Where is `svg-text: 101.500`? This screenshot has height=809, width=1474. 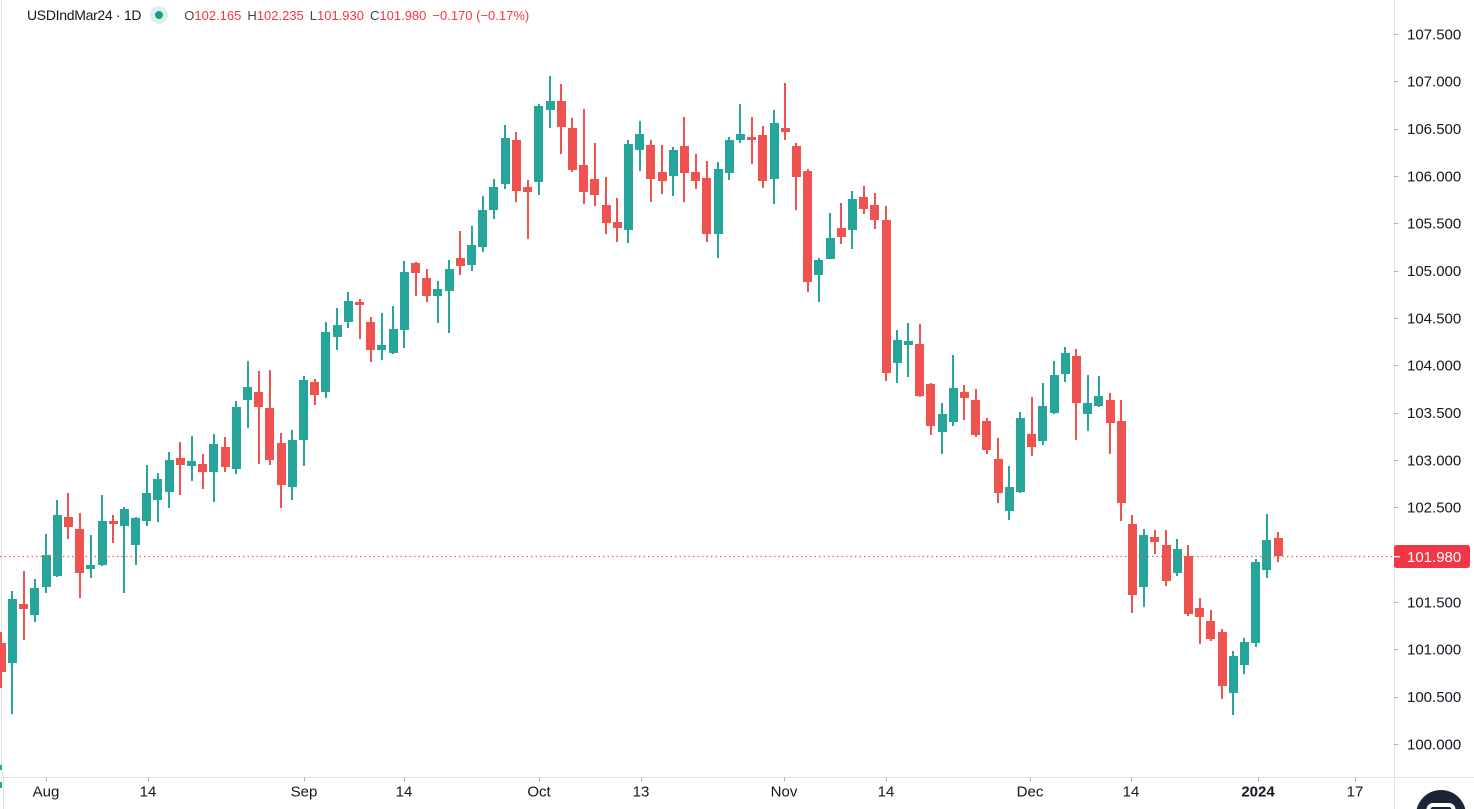 svg-text: 101.500 is located at coordinates (1434, 602).